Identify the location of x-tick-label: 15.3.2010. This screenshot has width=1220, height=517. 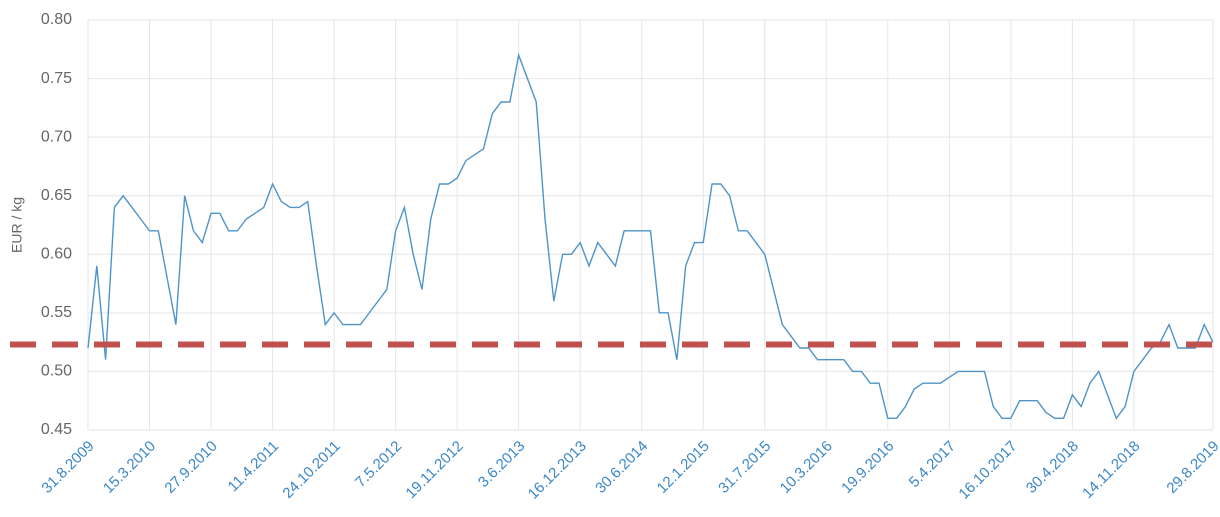
(129, 467).